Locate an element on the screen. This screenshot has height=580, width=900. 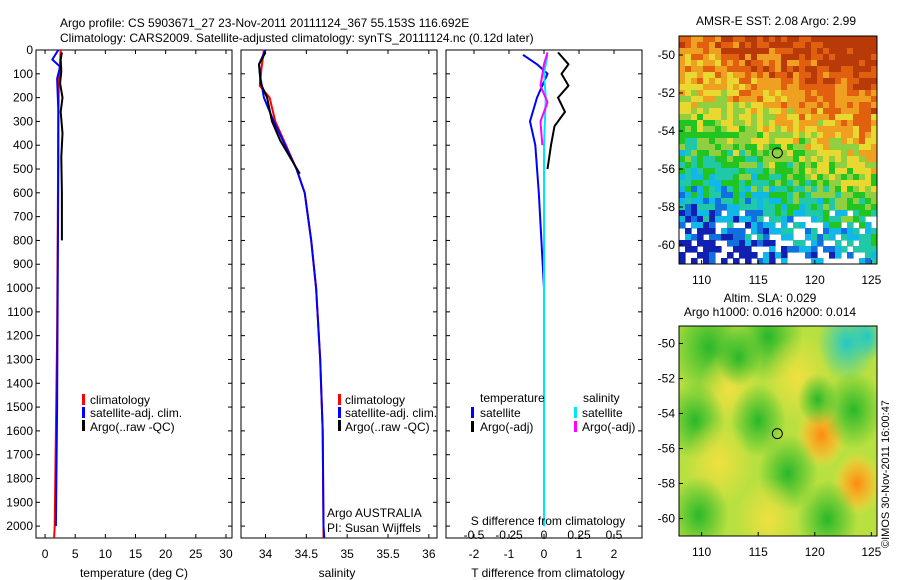
legend-swatch-s-satellite is located at coordinates (575, 412).